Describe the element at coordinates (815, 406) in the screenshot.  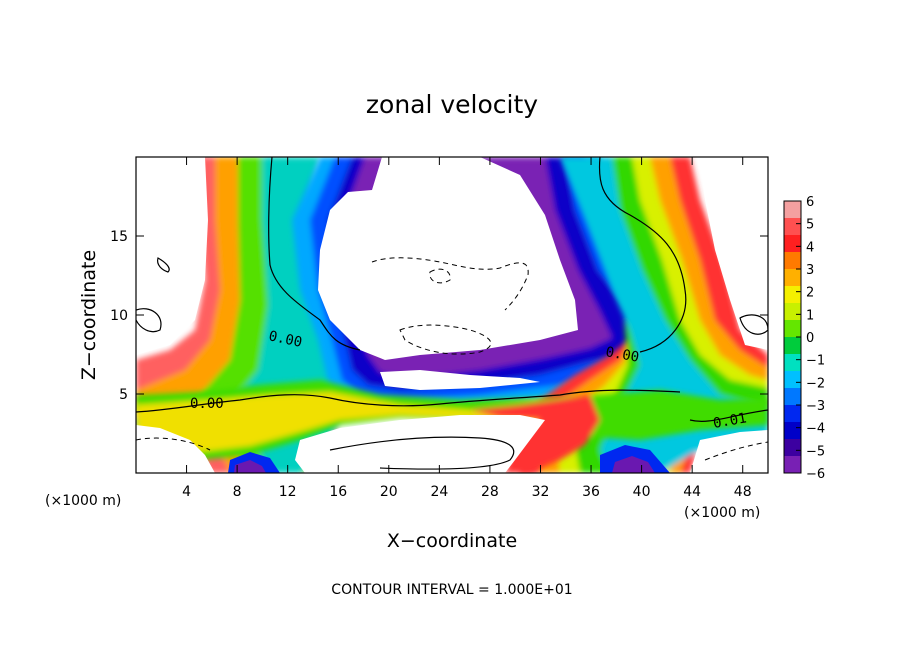
I see `colorbar-tick-label: −3` at that location.